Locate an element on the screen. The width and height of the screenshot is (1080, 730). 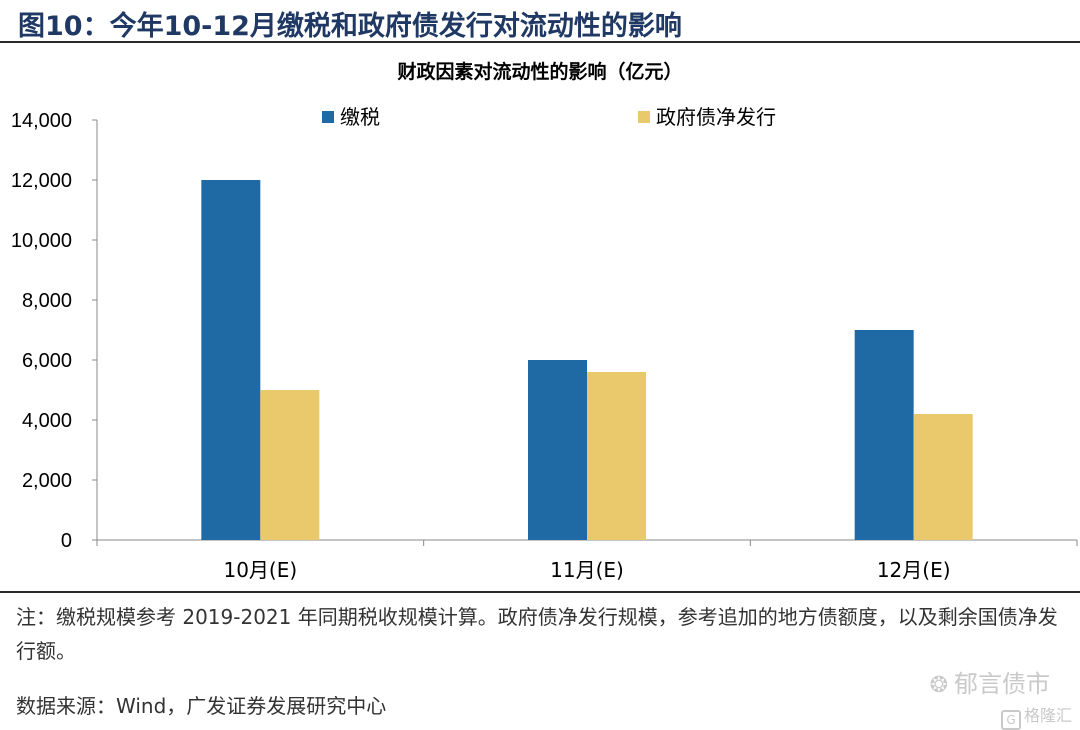
legend-label: 政府债净发行 is located at coordinates (716, 117).